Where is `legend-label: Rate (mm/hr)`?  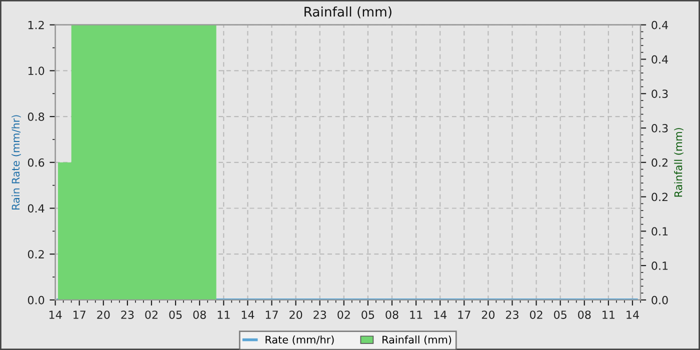
legend-label: Rate (mm/hr) is located at coordinates (300, 340).